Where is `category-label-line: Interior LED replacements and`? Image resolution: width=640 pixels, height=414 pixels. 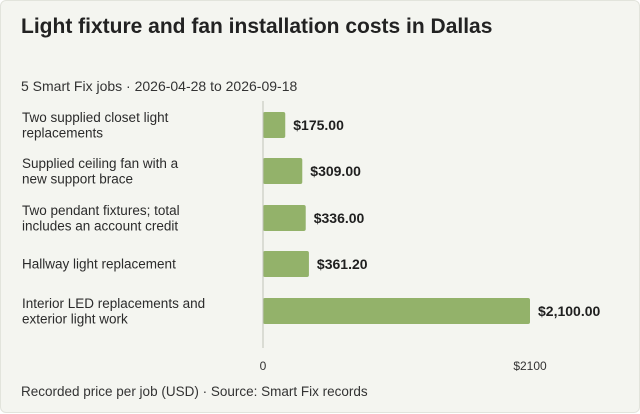
category-label-line: Interior LED replacements and is located at coordinates (113, 303).